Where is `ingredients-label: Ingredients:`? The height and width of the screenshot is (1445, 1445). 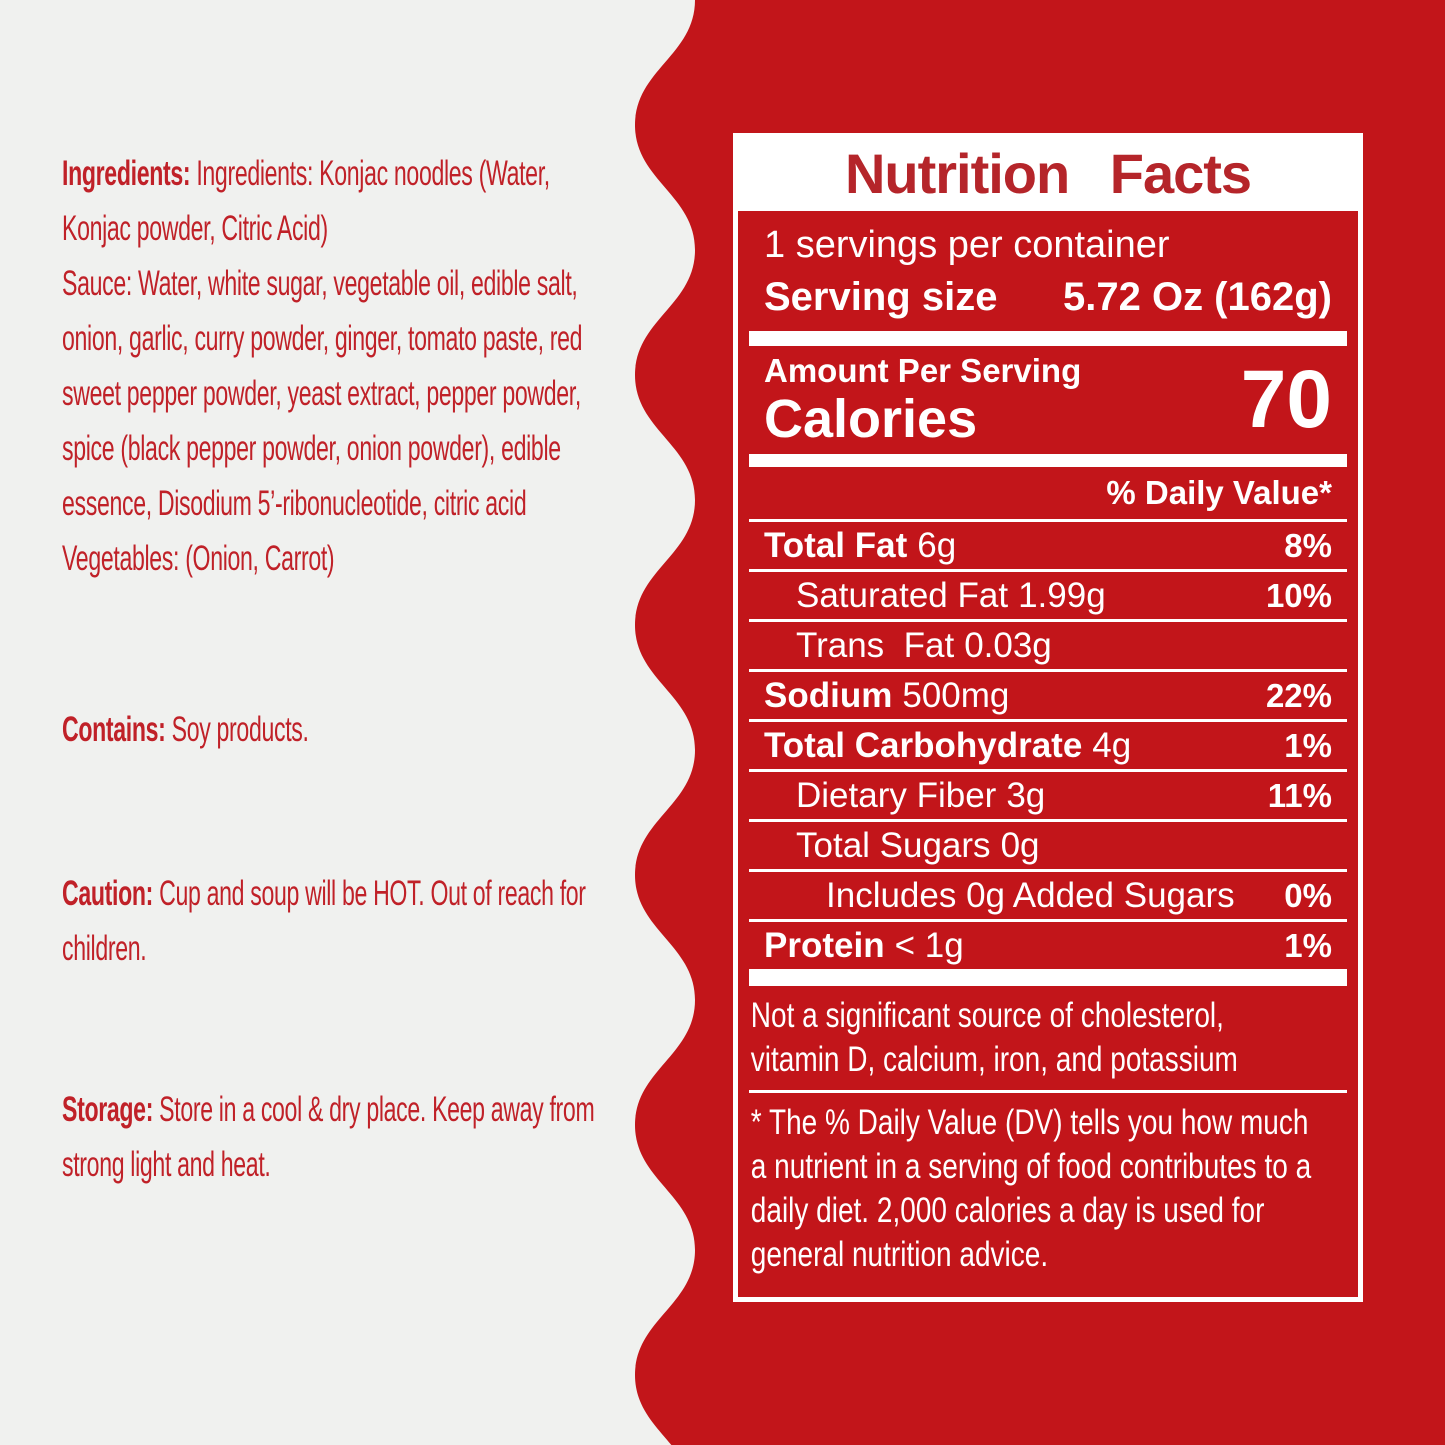
ingredients-label: Ingredients: is located at coordinates (126, 173).